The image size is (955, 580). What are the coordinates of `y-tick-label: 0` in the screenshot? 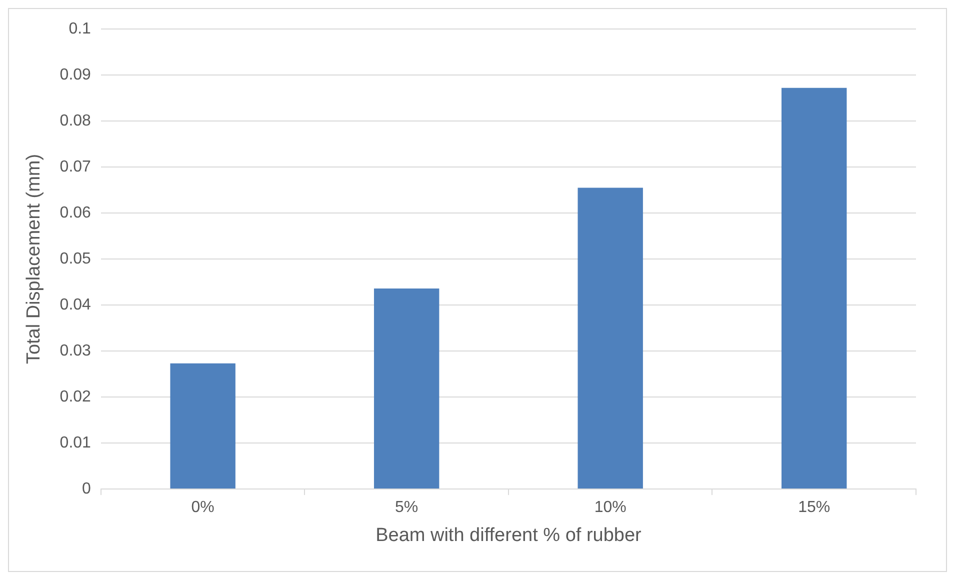 It's located at (87, 489).